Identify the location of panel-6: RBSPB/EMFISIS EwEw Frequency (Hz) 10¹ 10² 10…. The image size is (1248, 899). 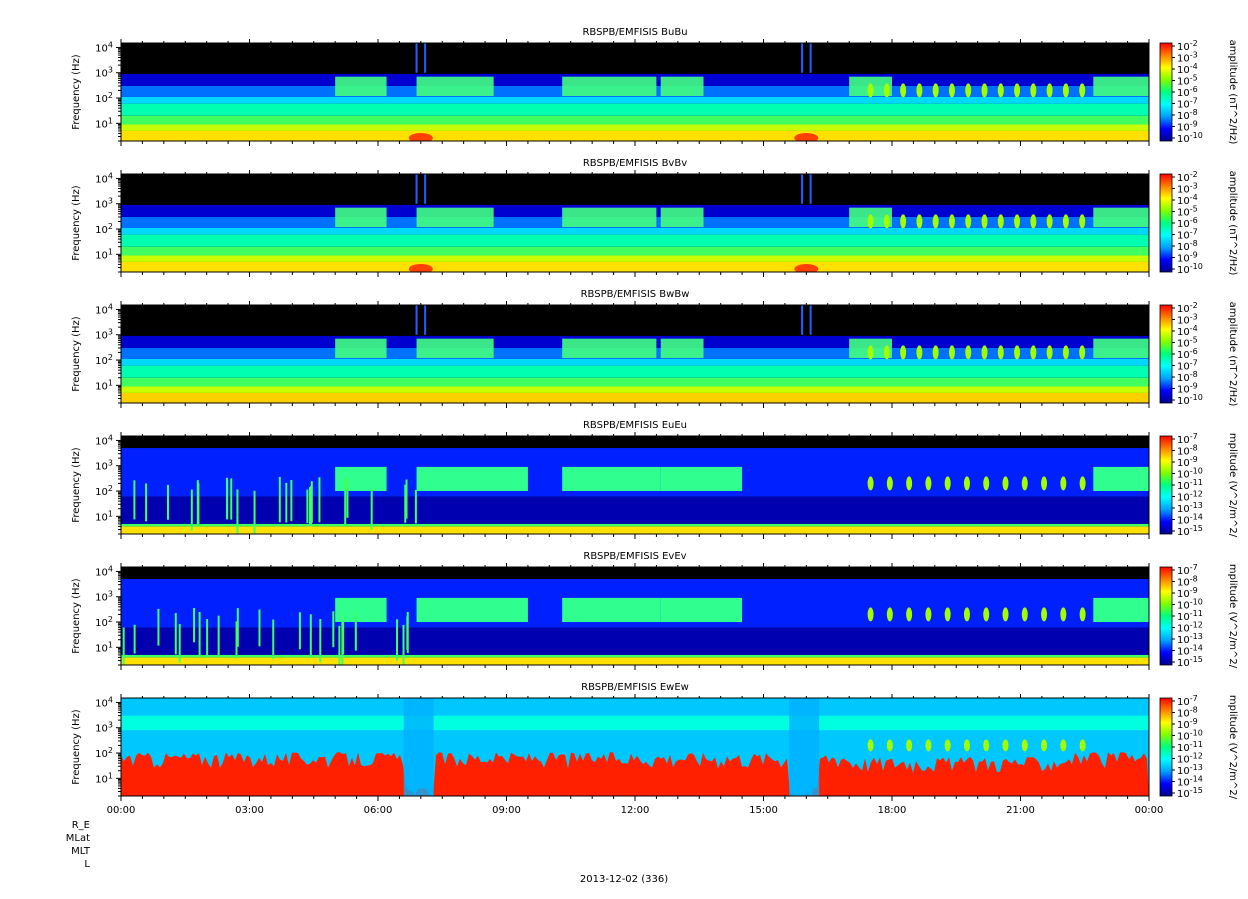
(654, 749).